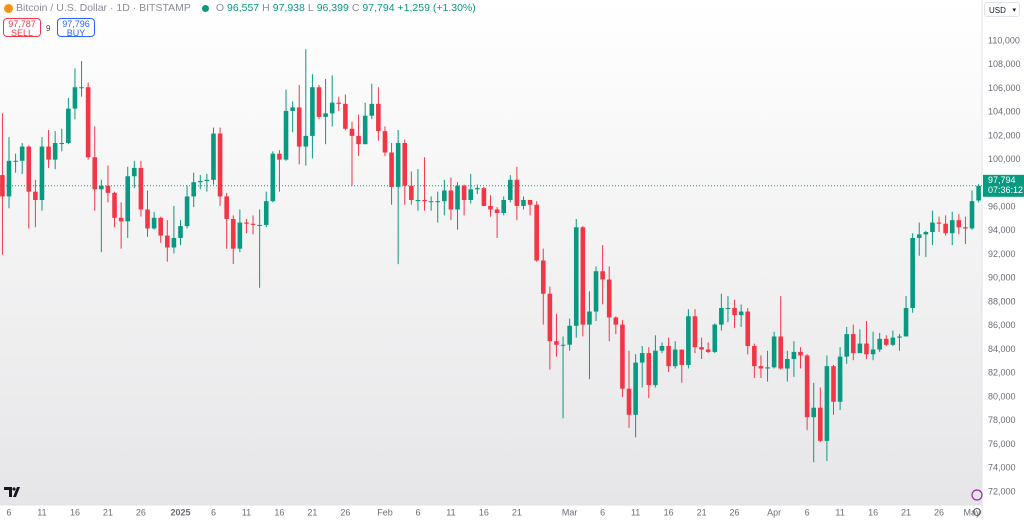 Image resolution: width=1024 pixels, height=520 pixels. Describe the element at coordinates (385, 512) in the screenshot. I see `x-tick-label: Feb` at that location.